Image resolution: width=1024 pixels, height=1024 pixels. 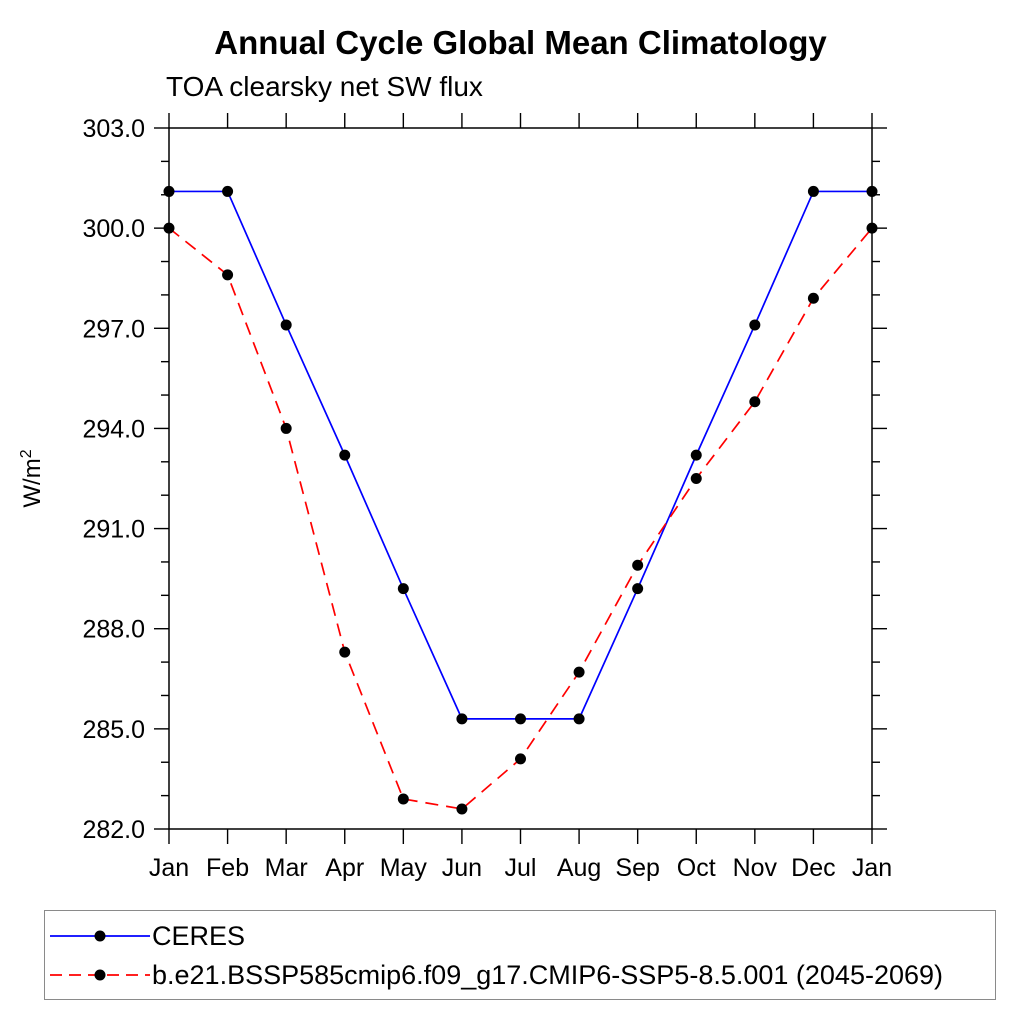 I want to click on legend-item-ceres: CERES, so click(x=521, y=936).